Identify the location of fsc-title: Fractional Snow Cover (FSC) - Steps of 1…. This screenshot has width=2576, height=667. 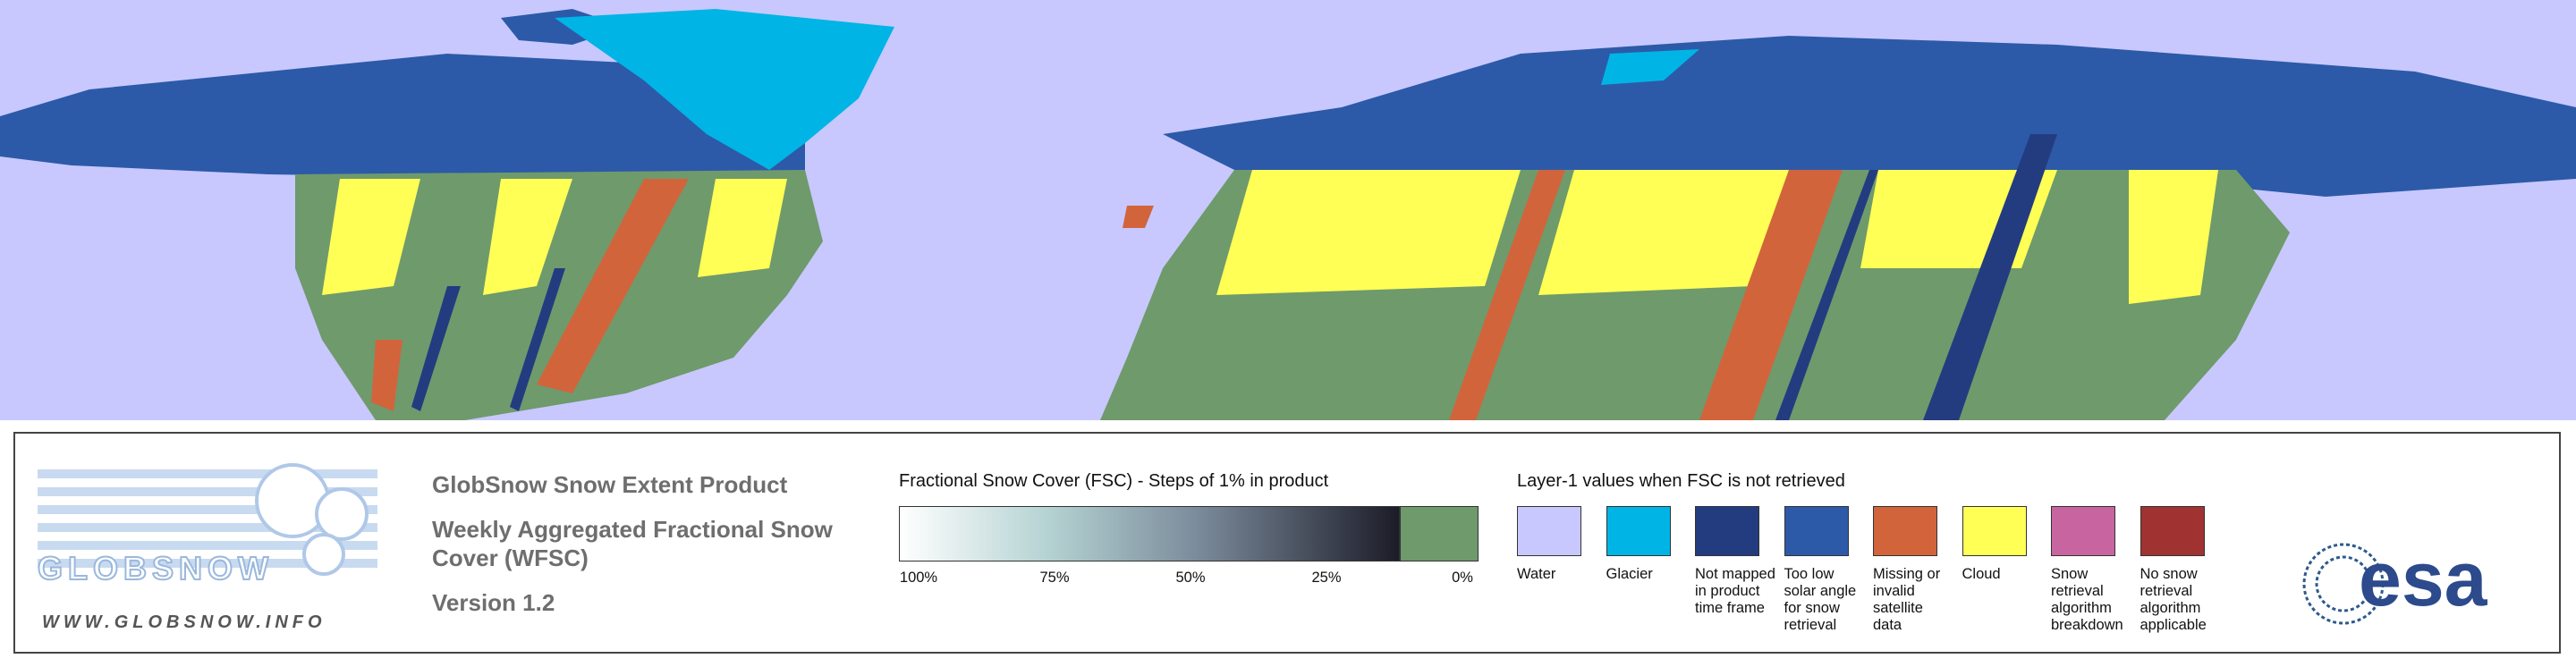
(1114, 481).